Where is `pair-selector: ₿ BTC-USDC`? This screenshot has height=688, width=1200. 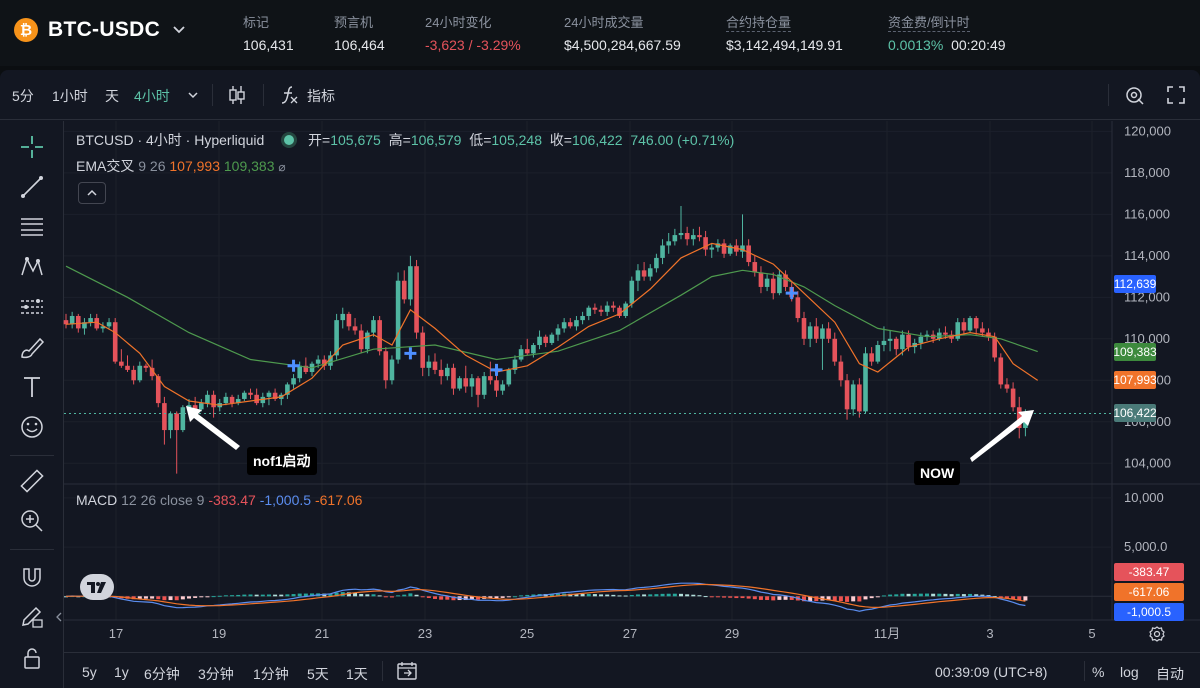
pair-selector: ₿ BTC-USDC is located at coordinates (101, 30).